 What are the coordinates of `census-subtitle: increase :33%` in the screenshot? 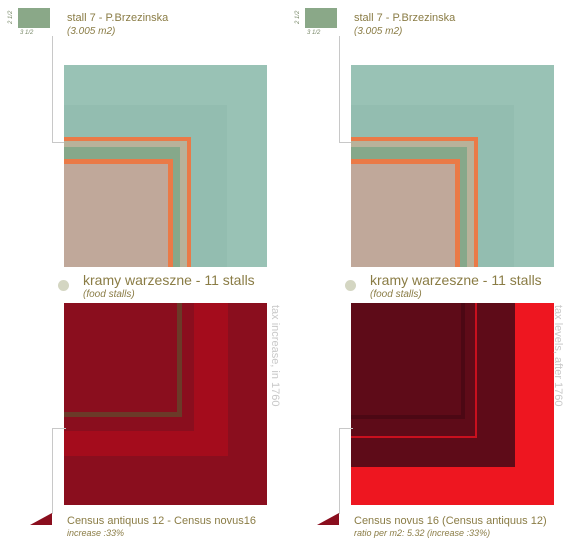 It's located at (96, 533).